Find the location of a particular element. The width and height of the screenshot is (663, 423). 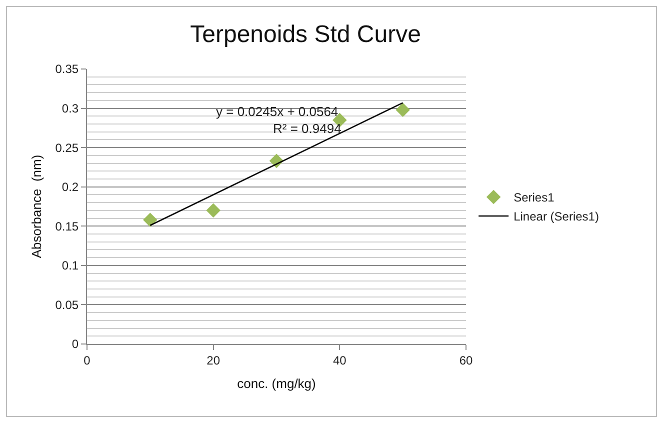

annotation: R² = 0.9494 is located at coordinates (307, 128).